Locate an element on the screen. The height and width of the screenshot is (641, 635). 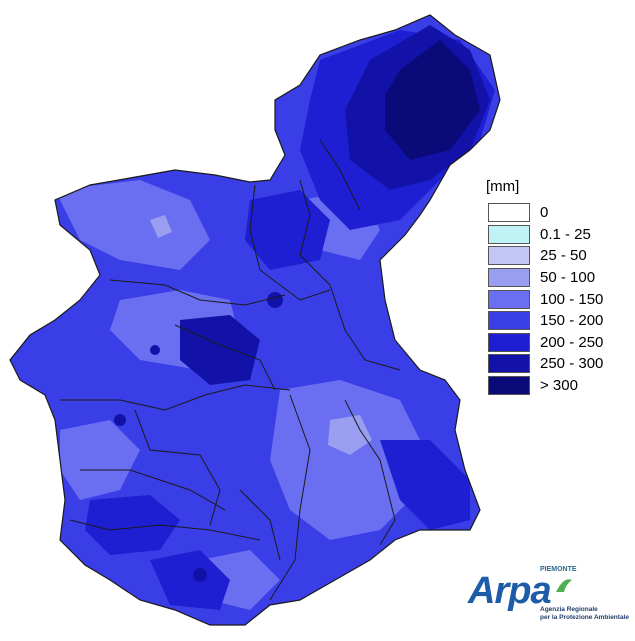
legend-item: 0.1 - 25 is located at coordinates (550, 235).